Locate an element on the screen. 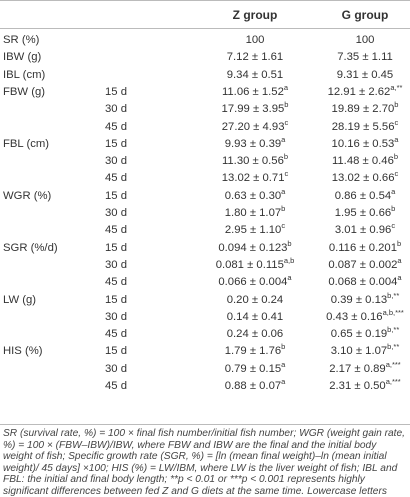  value: 0.39 ± 0.13 is located at coordinates (359, 299).